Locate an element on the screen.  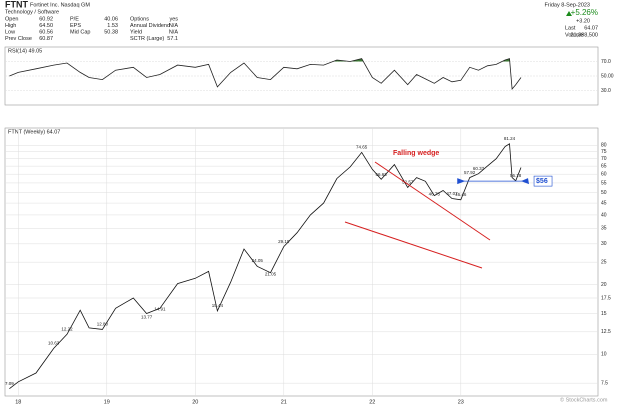
quote-value: 60.92 is located at coordinates (46, 19).